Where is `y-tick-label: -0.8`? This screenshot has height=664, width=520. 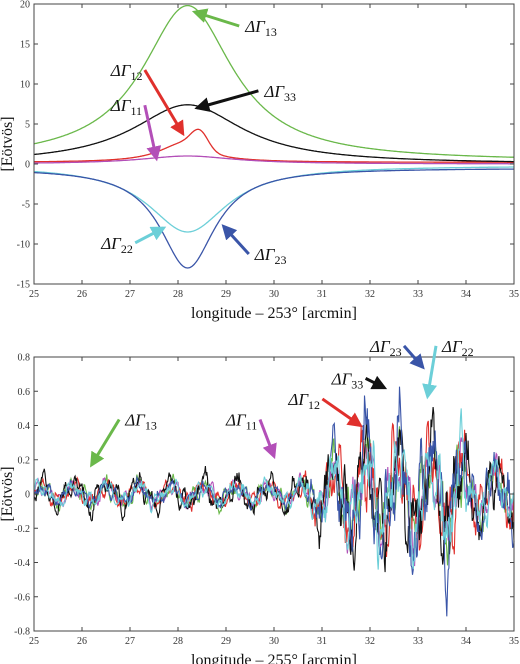 y-tick-label: -0.8 is located at coordinates (22, 632).